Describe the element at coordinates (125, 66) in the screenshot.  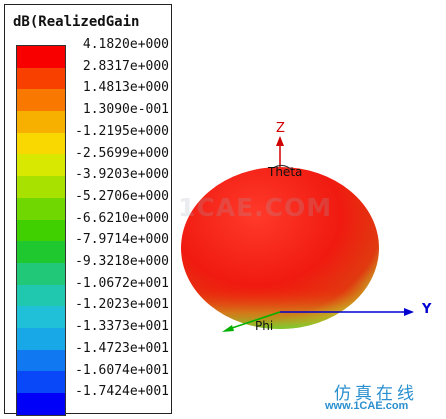
I see `legend-value: 2.8317e+000` at that location.